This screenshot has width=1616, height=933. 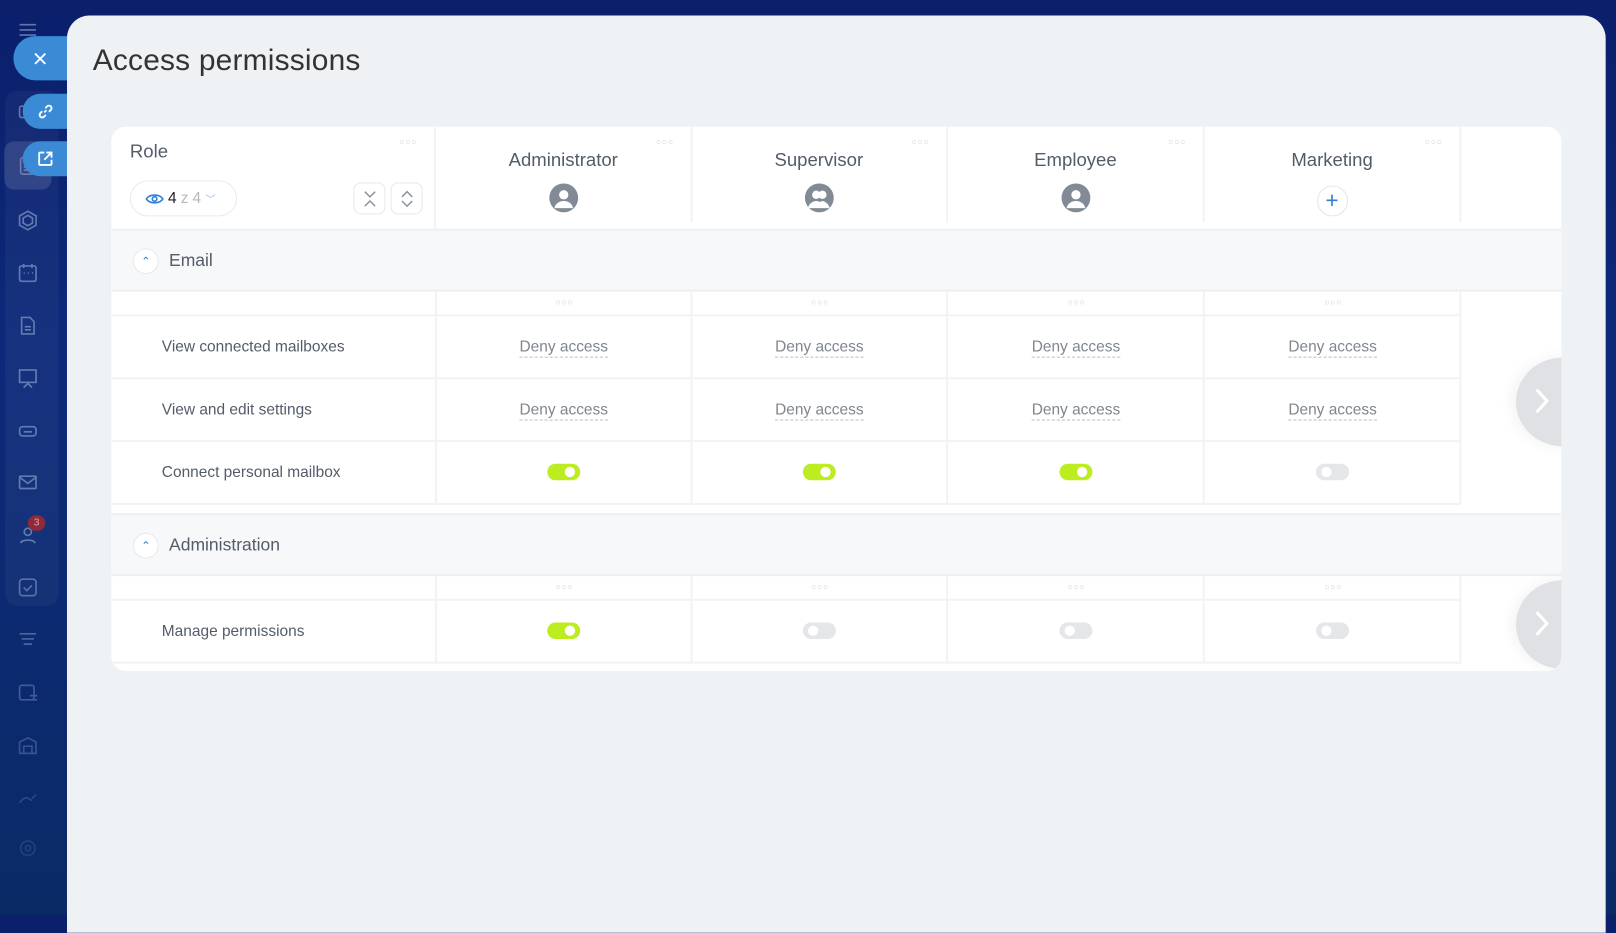 What do you see at coordinates (233, 631) in the screenshot?
I see `permission-label: Manage permissions` at bounding box center [233, 631].